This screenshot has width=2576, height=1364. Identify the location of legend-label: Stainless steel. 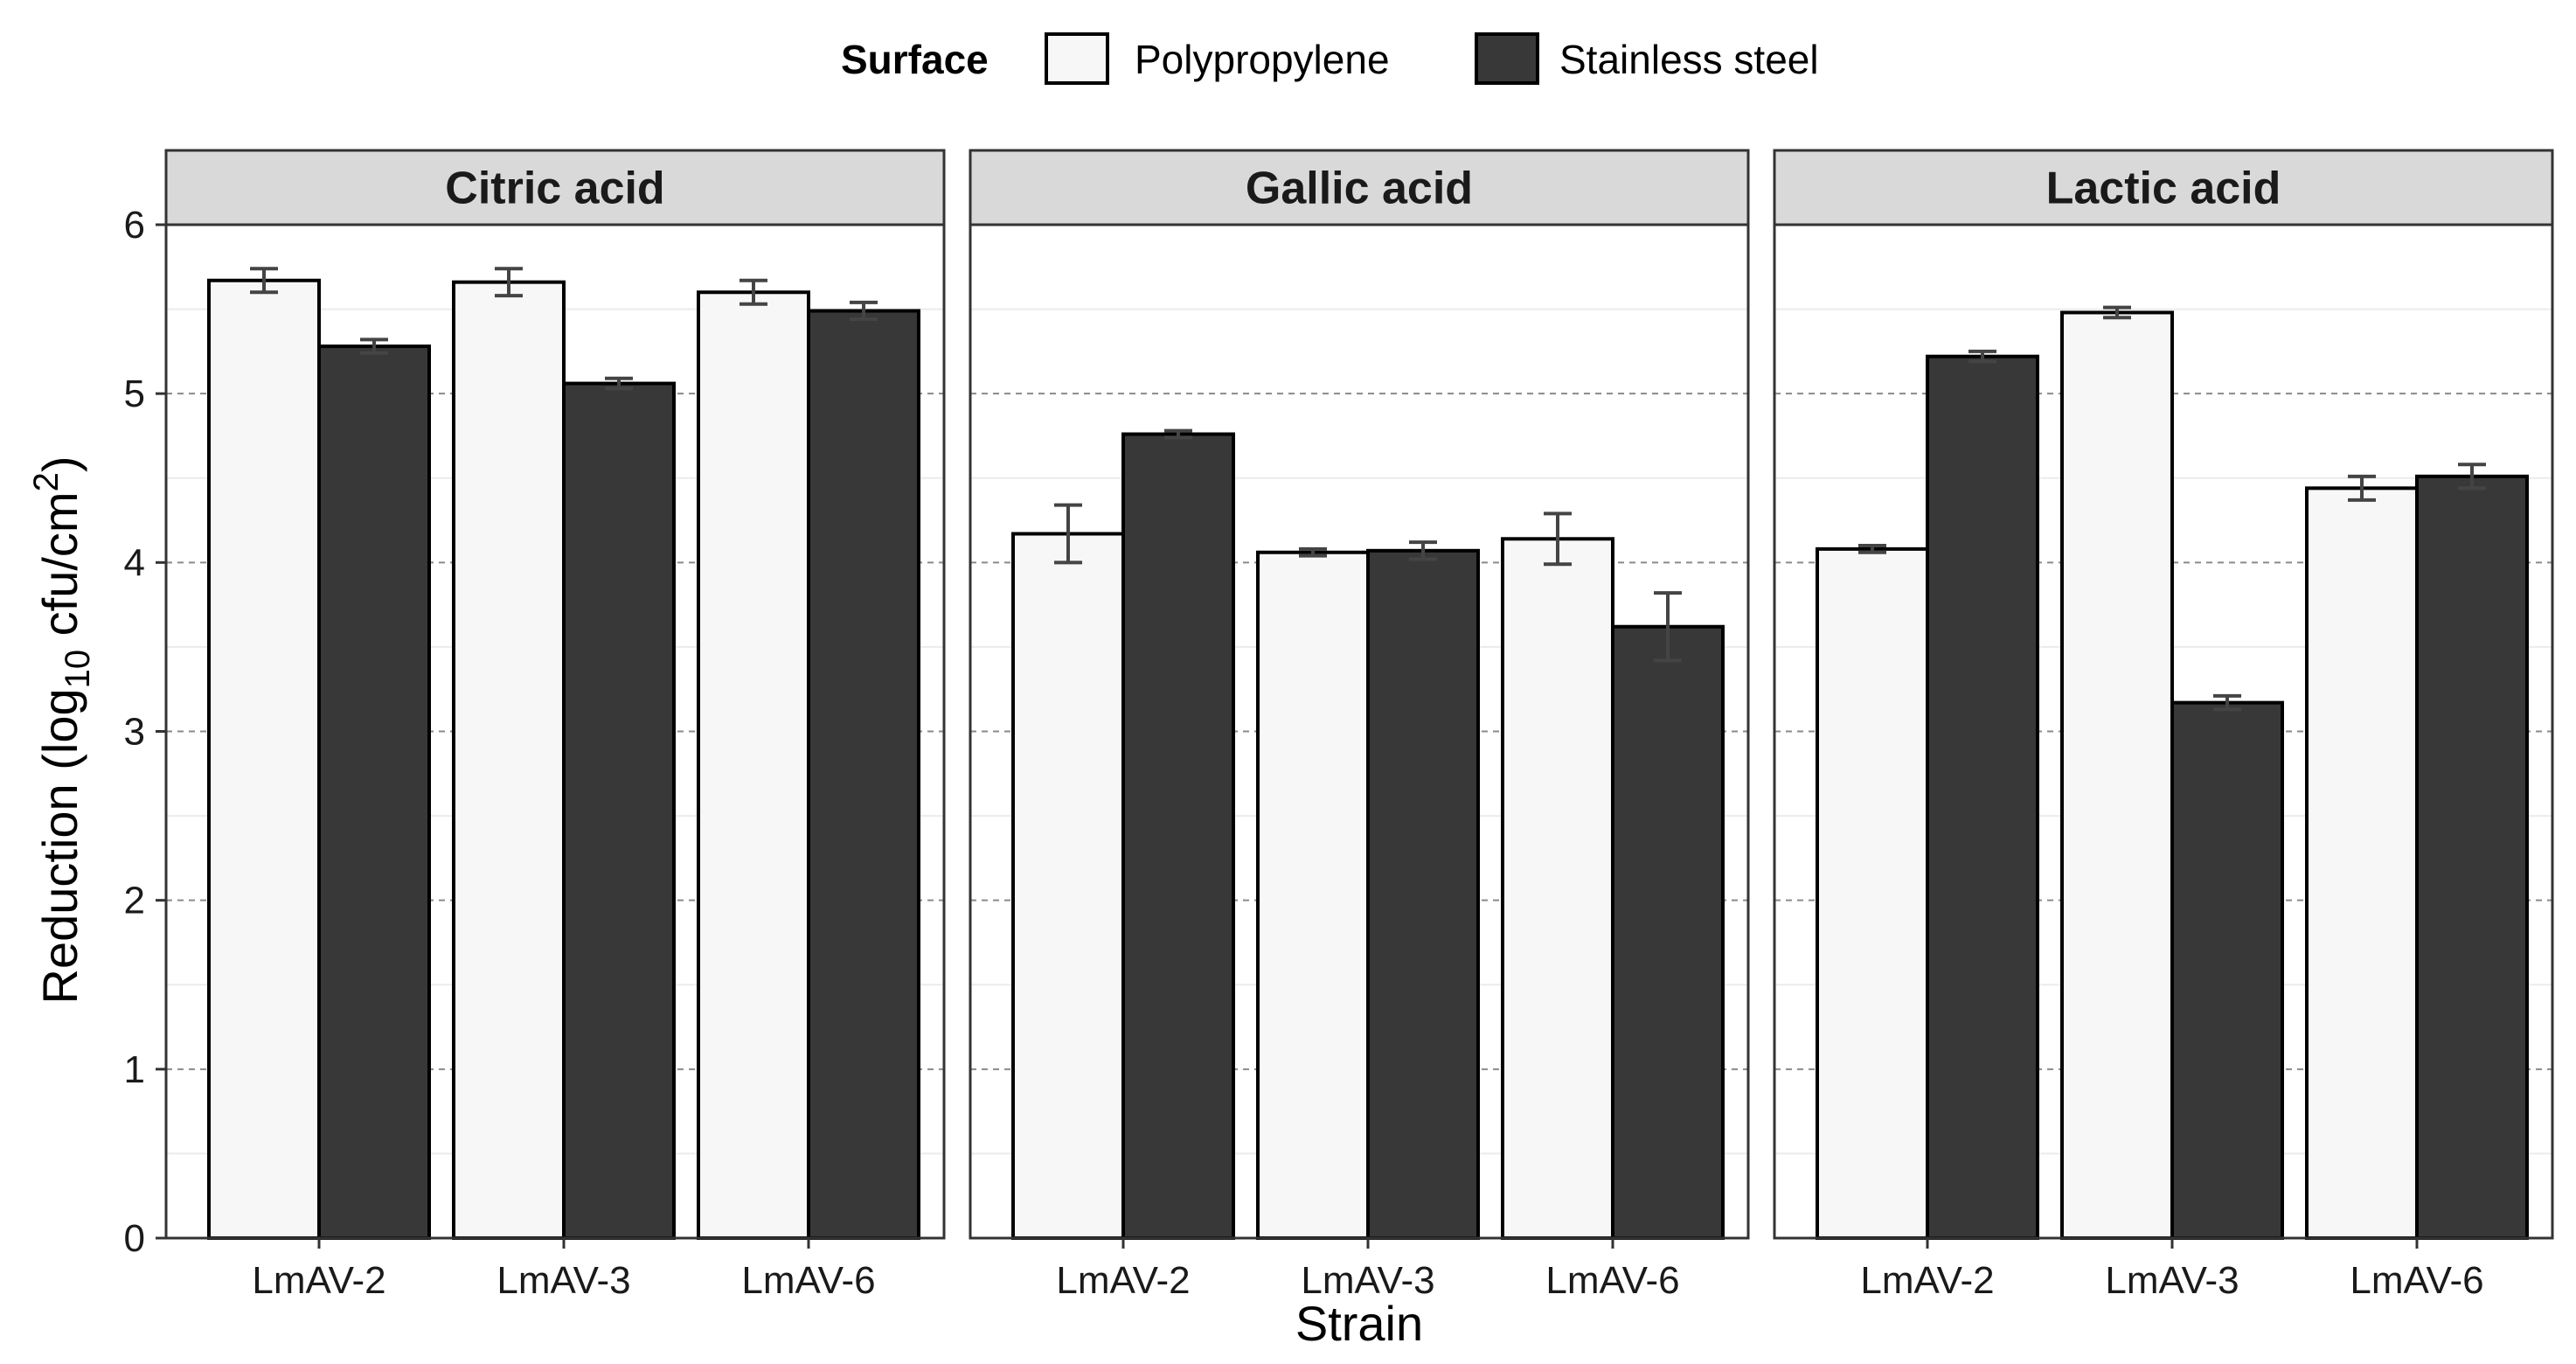
(1689, 60).